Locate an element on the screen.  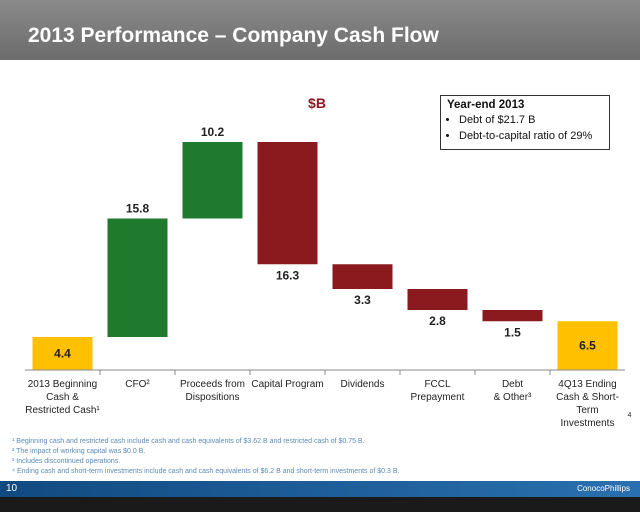
page-number: 10 is located at coordinates (12, 488).